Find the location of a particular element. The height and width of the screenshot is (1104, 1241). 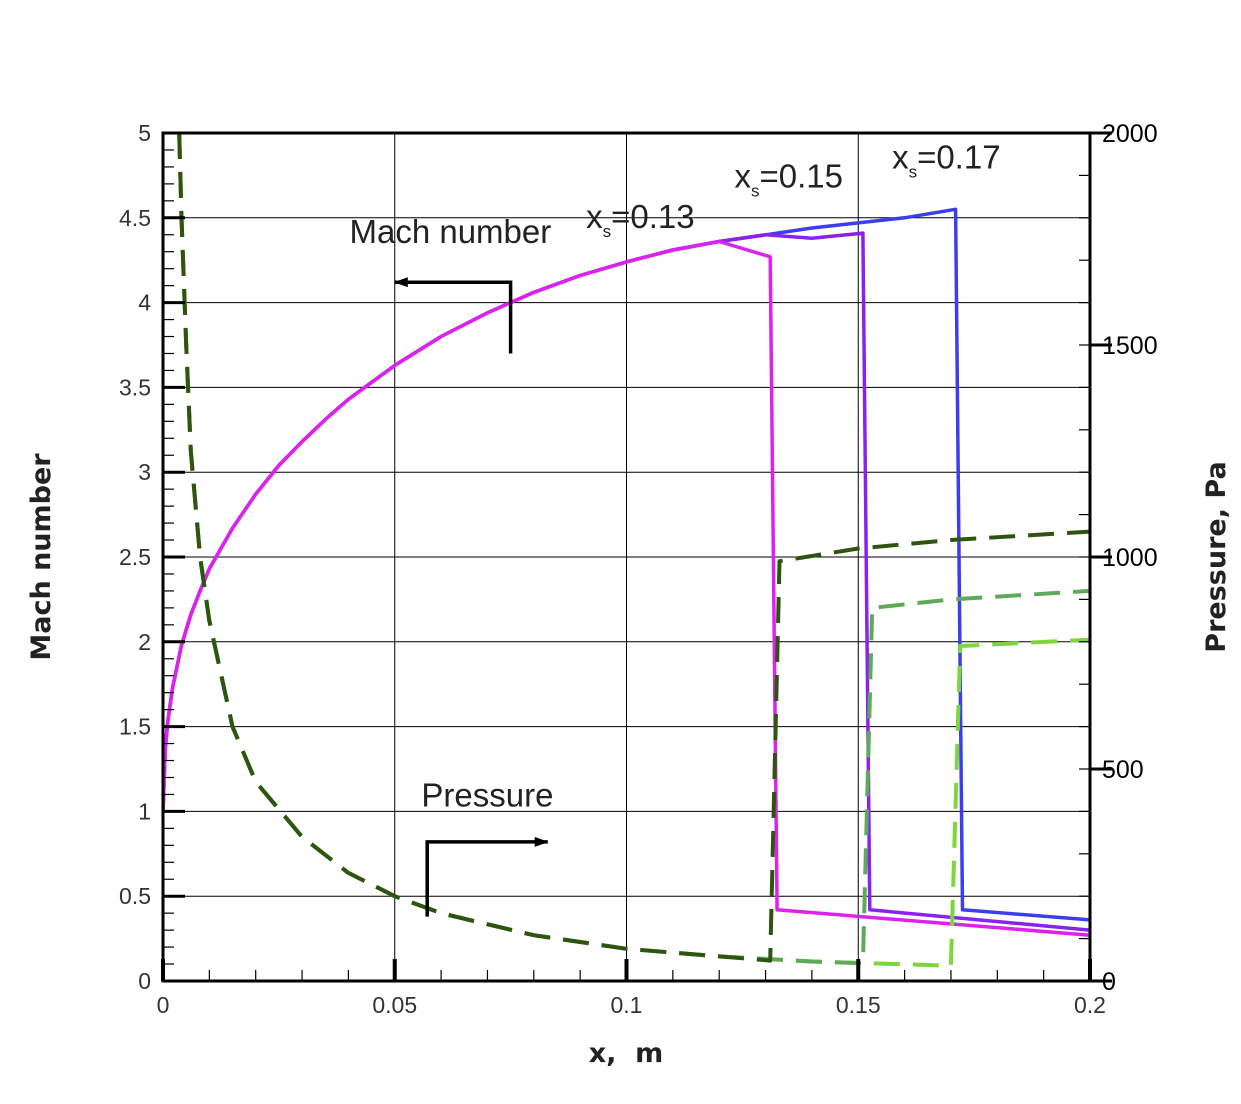

y2-axis-title: Pressure, Pa is located at coordinates (1216, 556).